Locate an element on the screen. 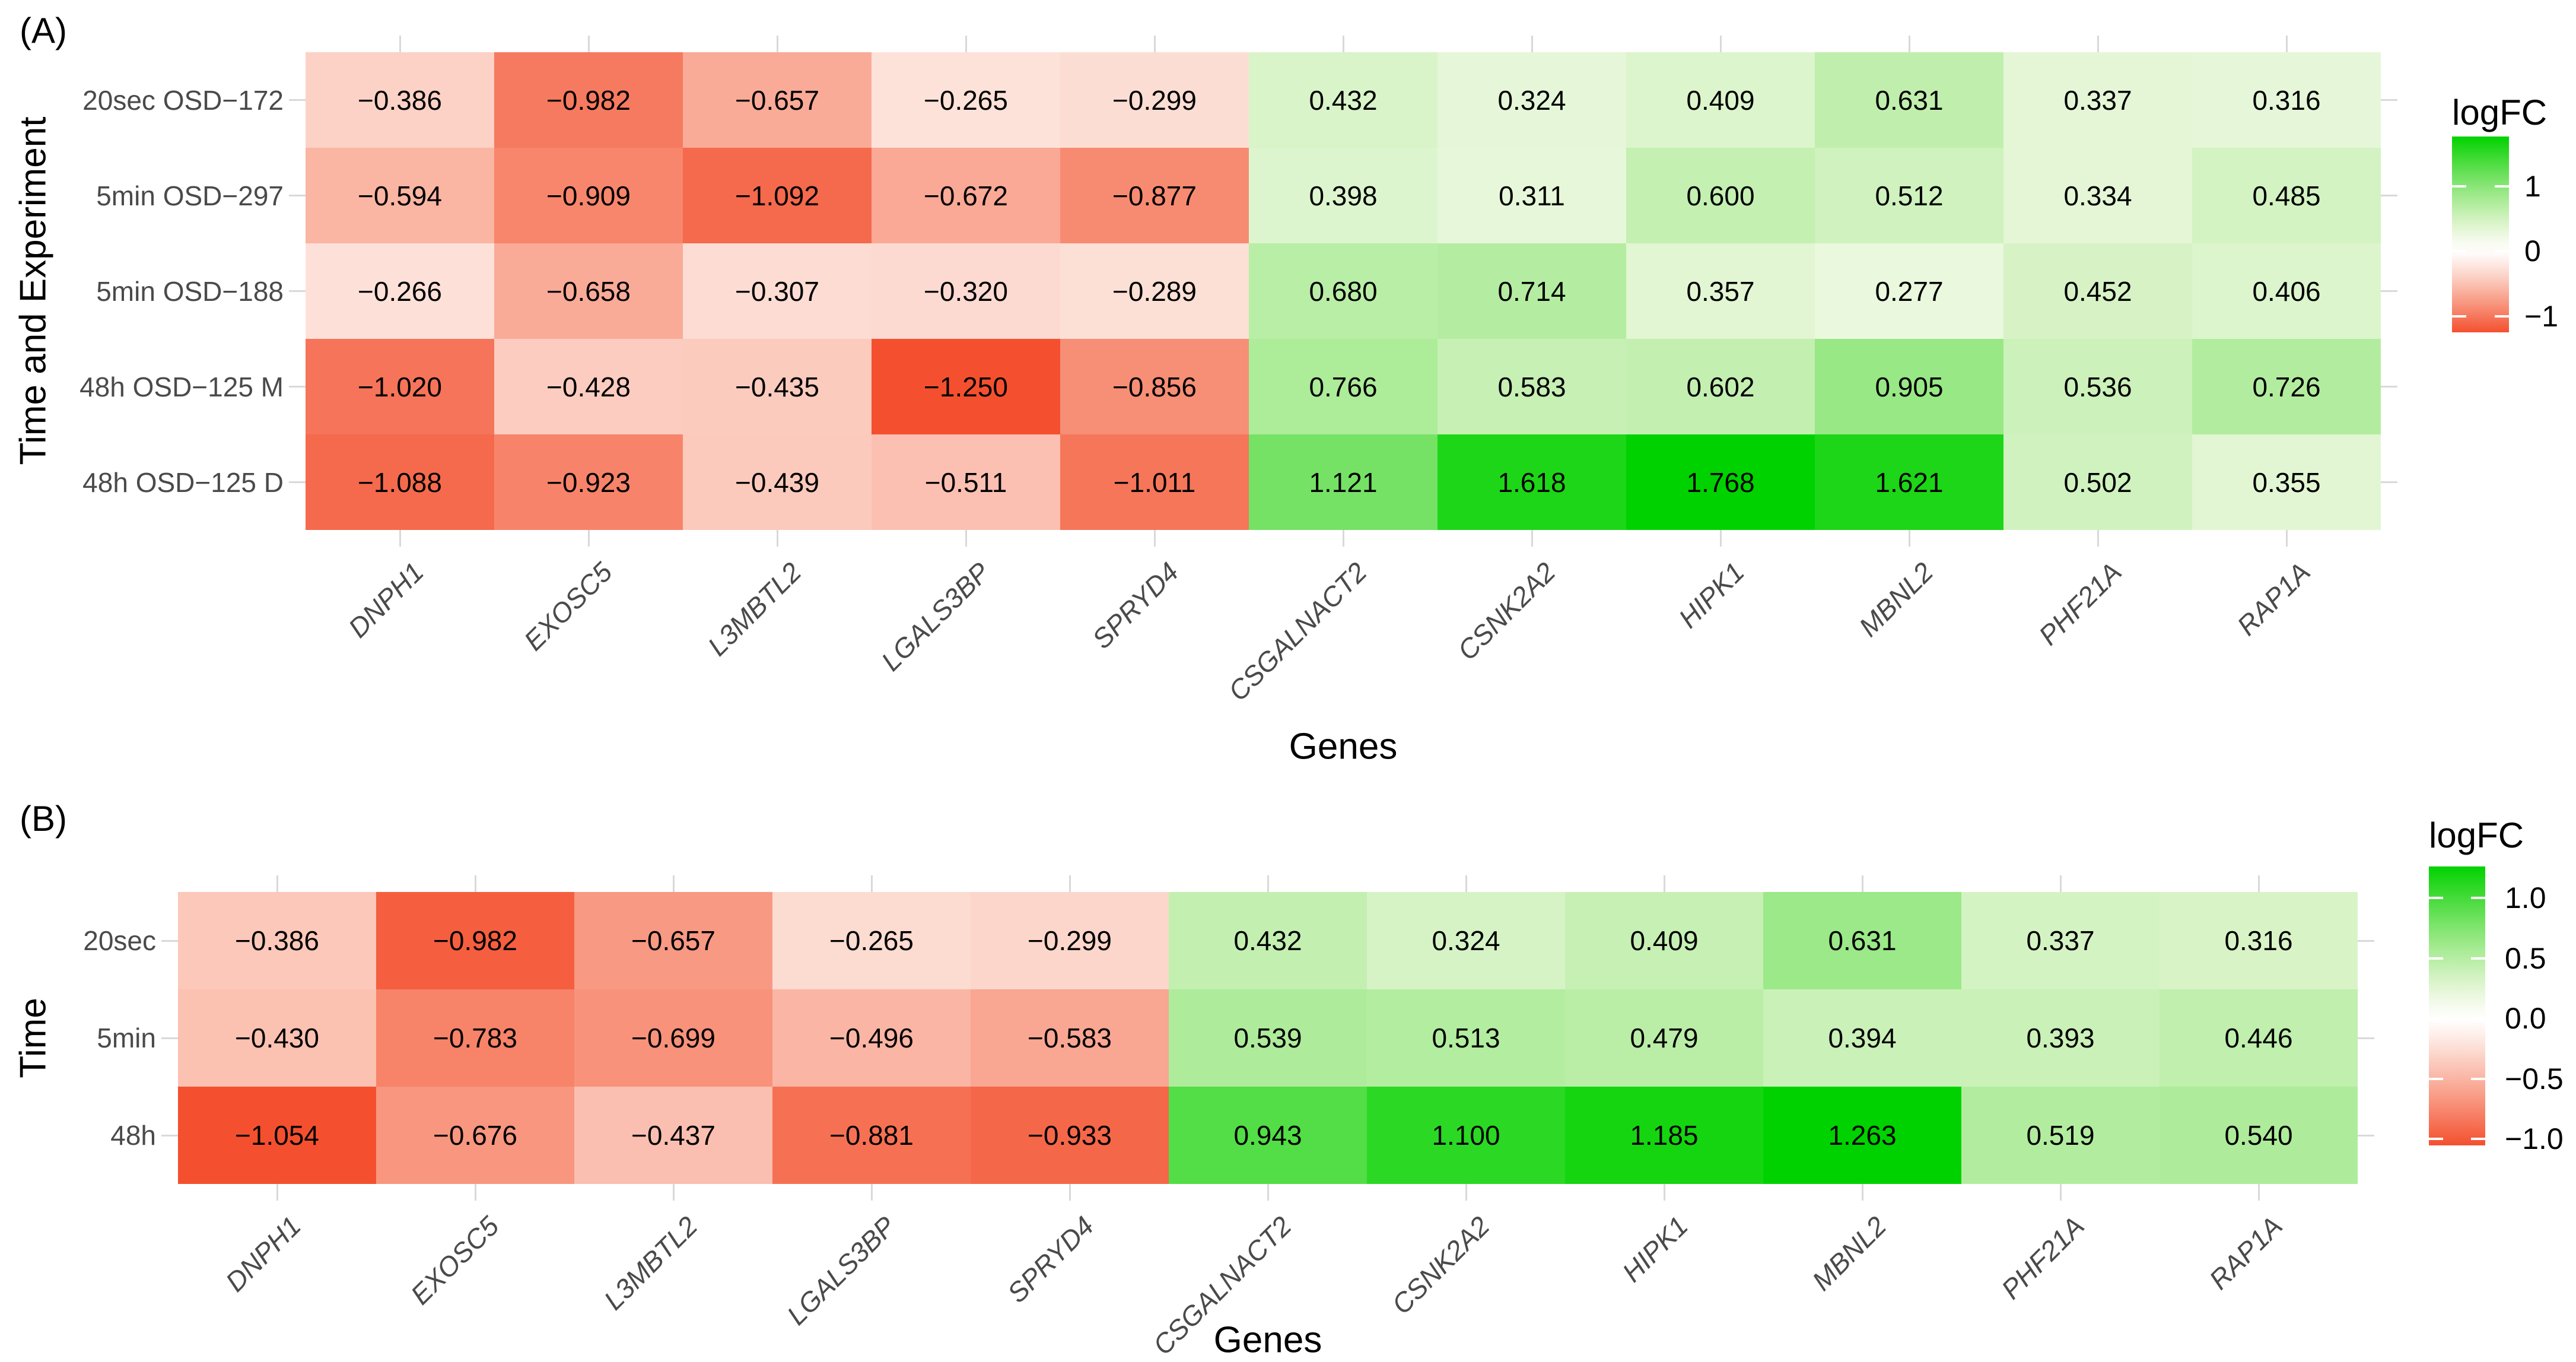 Image resolution: width=2576 pixels, height=1362 pixels. heatmap-cell: 0.680 is located at coordinates (1343, 291).